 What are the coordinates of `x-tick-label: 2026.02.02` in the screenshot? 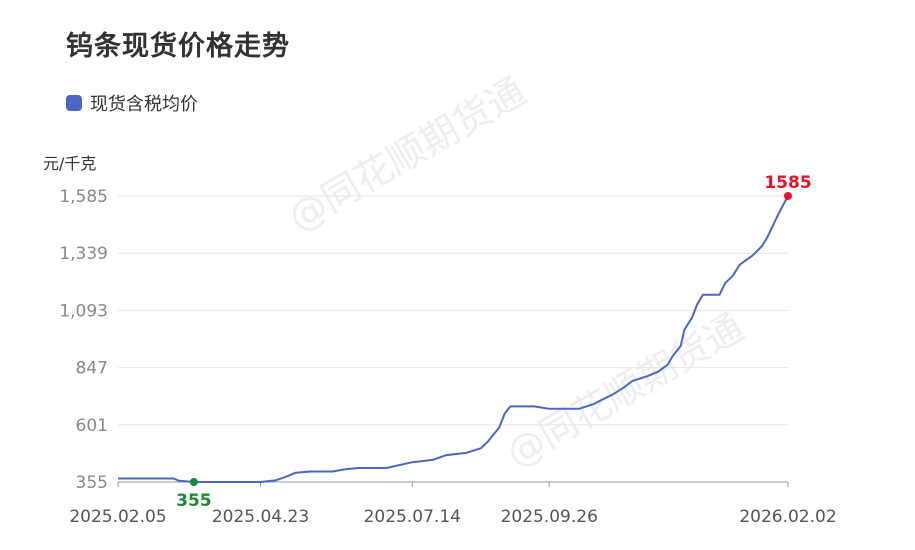 It's located at (787, 517).